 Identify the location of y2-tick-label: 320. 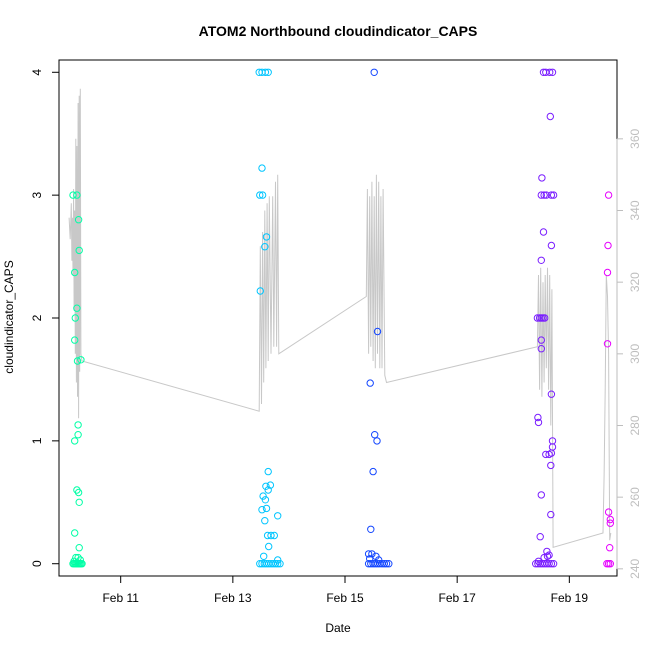
(635, 282).